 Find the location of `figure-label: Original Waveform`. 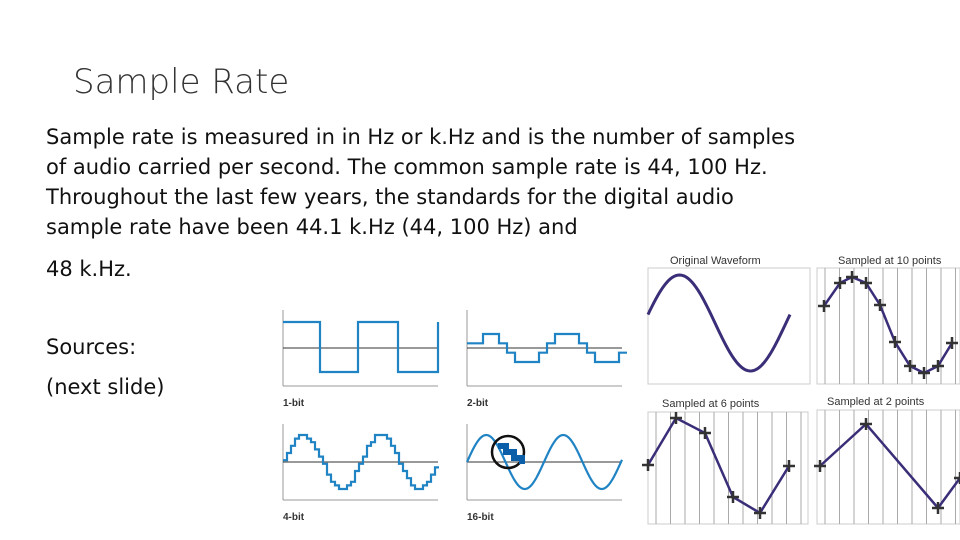

figure-label: Original Waveform is located at coordinates (715, 261).